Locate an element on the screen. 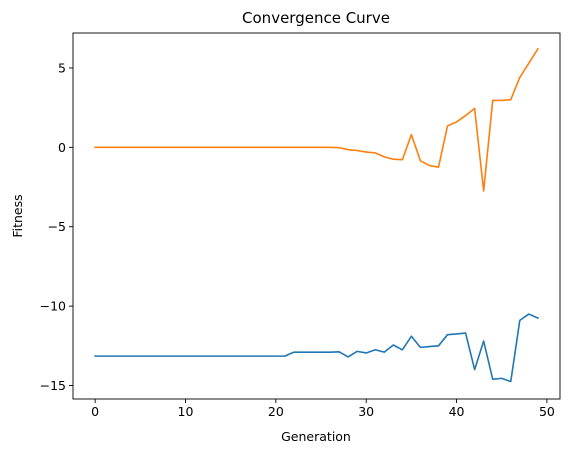 The height and width of the screenshot is (453, 574). x-tick-label: 30 is located at coordinates (366, 411).